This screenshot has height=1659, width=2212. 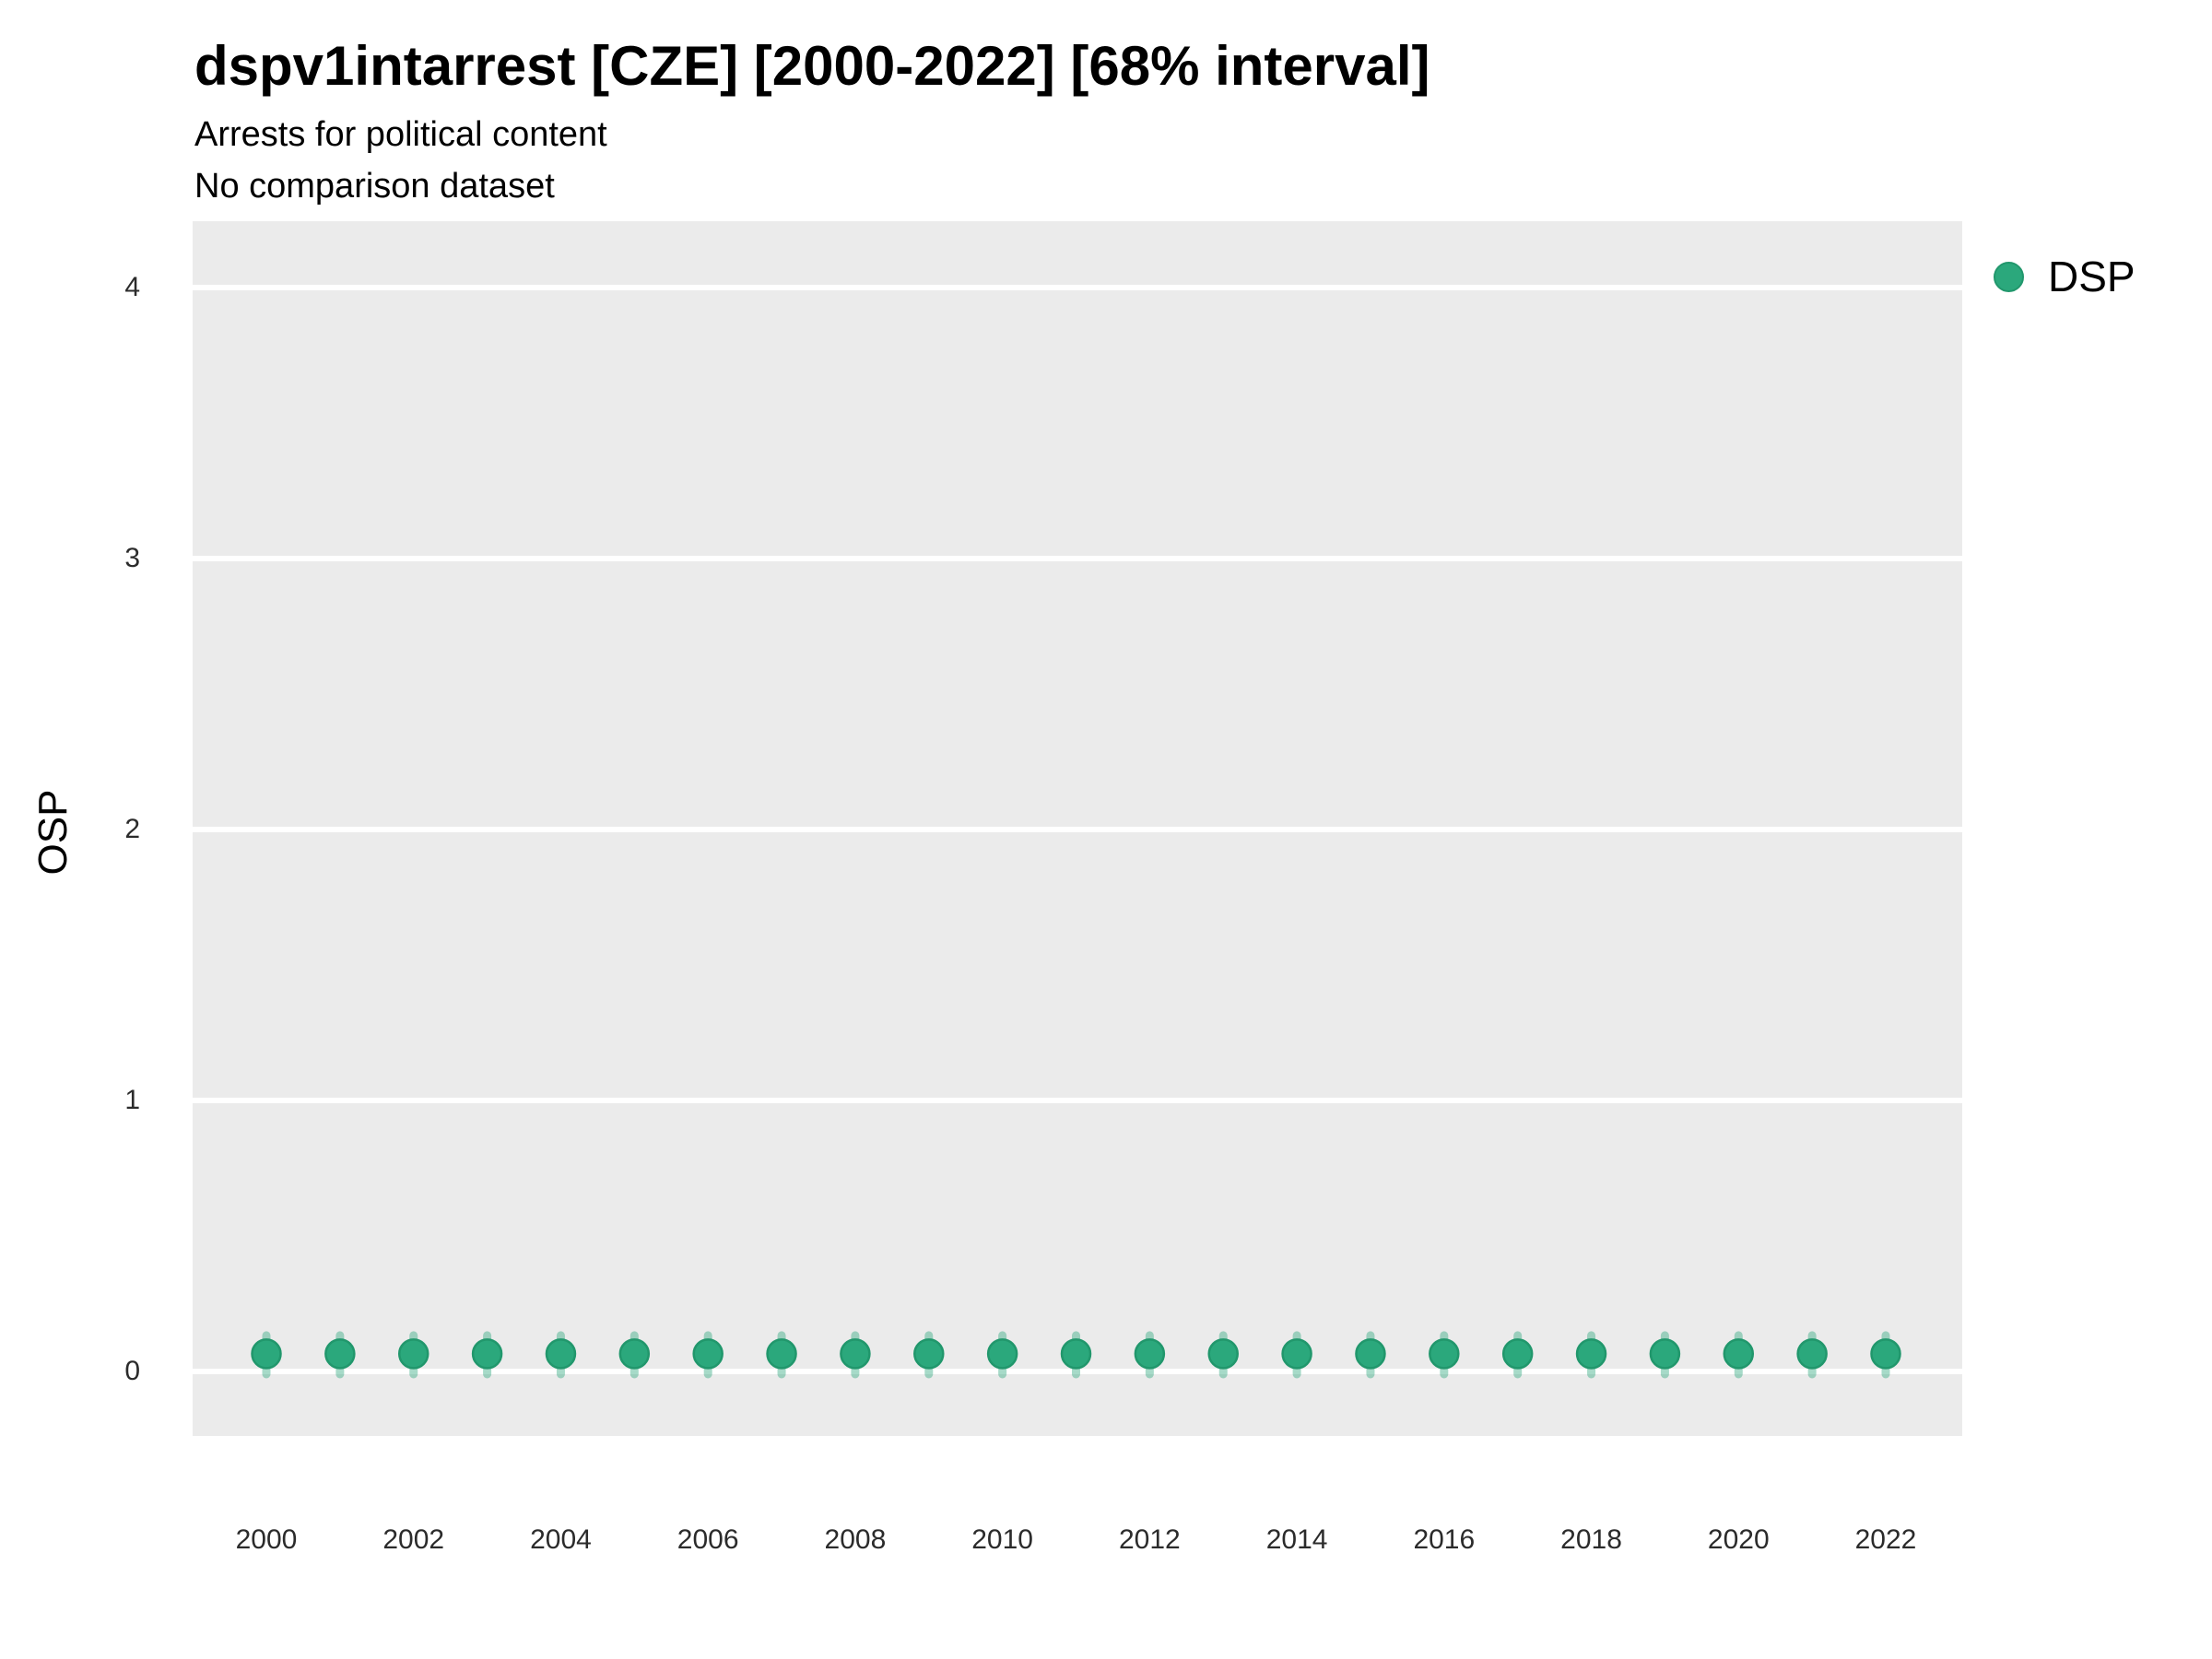 What do you see at coordinates (266, 1539) in the screenshot?
I see `x-tick-label: 2000` at bounding box center [266, 1539].